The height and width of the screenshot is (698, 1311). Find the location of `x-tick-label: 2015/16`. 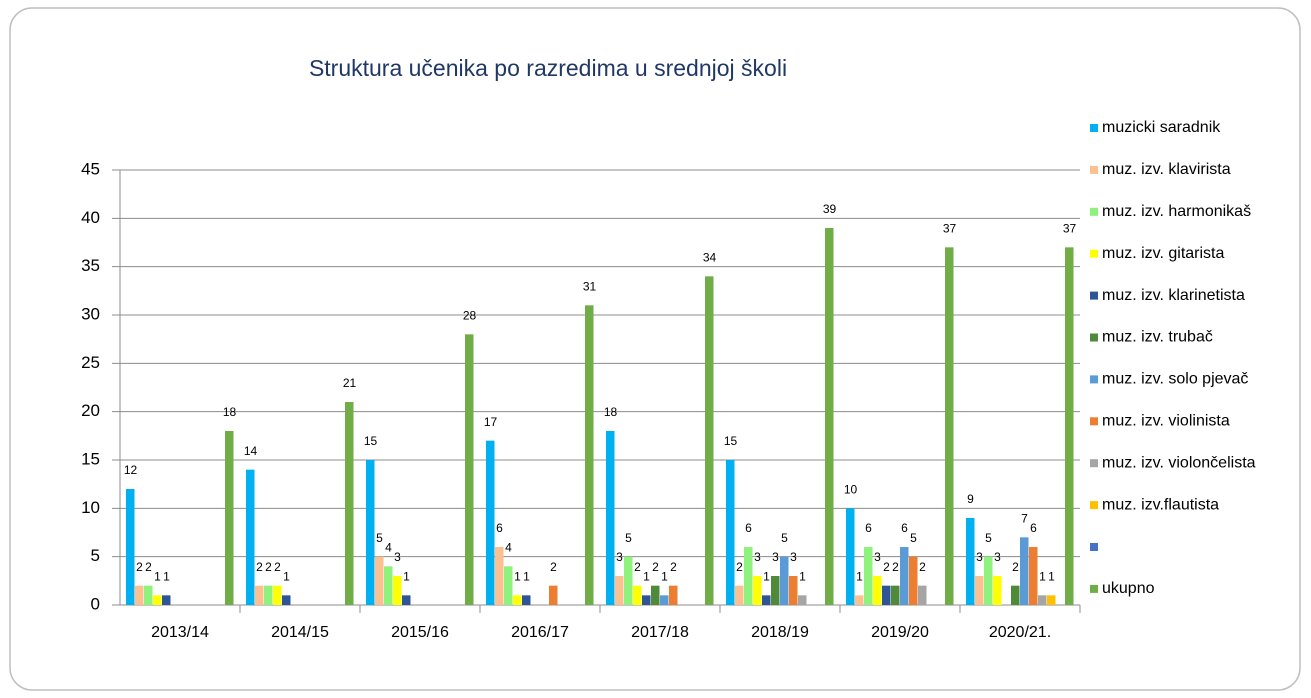

x-tick-label: 2015/16 is located at coordinates (420, 632).